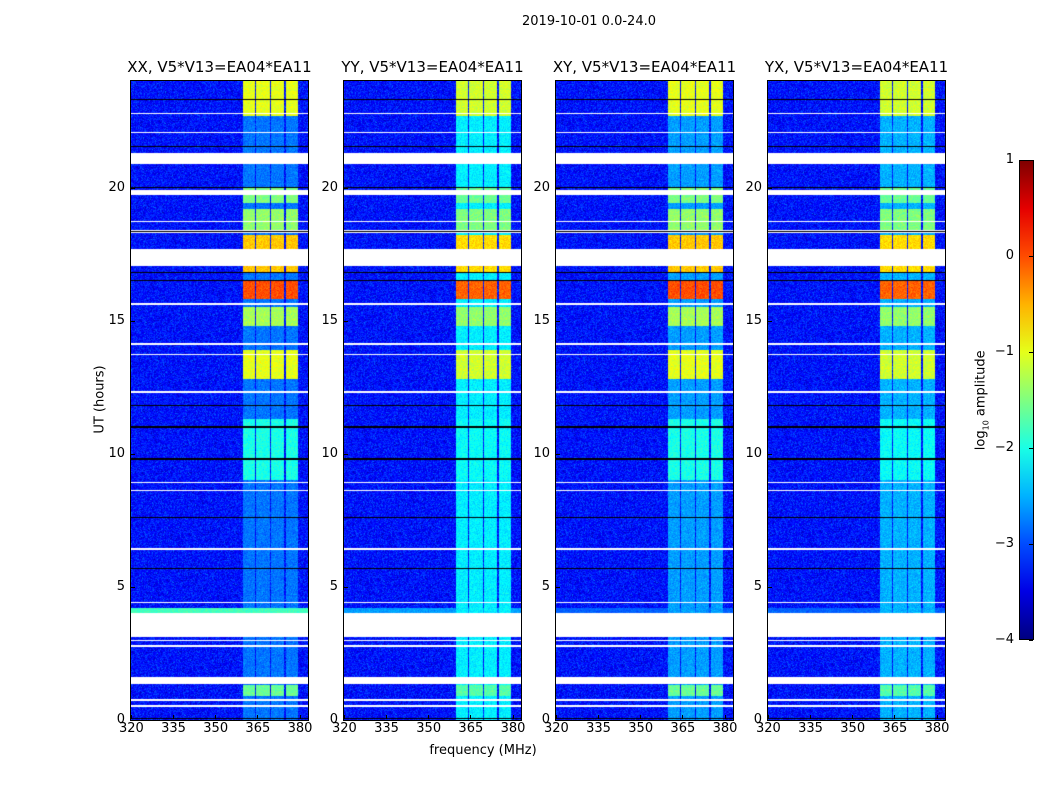  I want to click on panel-title: YX, V5*V13=EA04*EA11, so click(856, 67).